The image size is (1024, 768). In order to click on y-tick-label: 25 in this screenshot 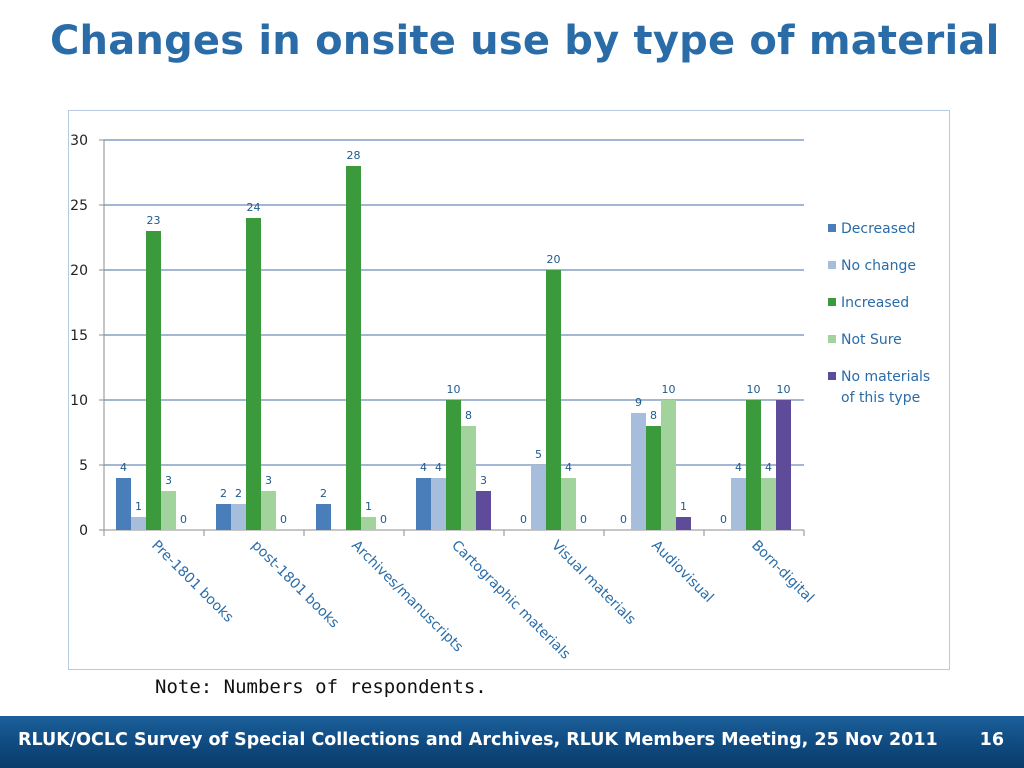, I will do `click(79, 206)`.